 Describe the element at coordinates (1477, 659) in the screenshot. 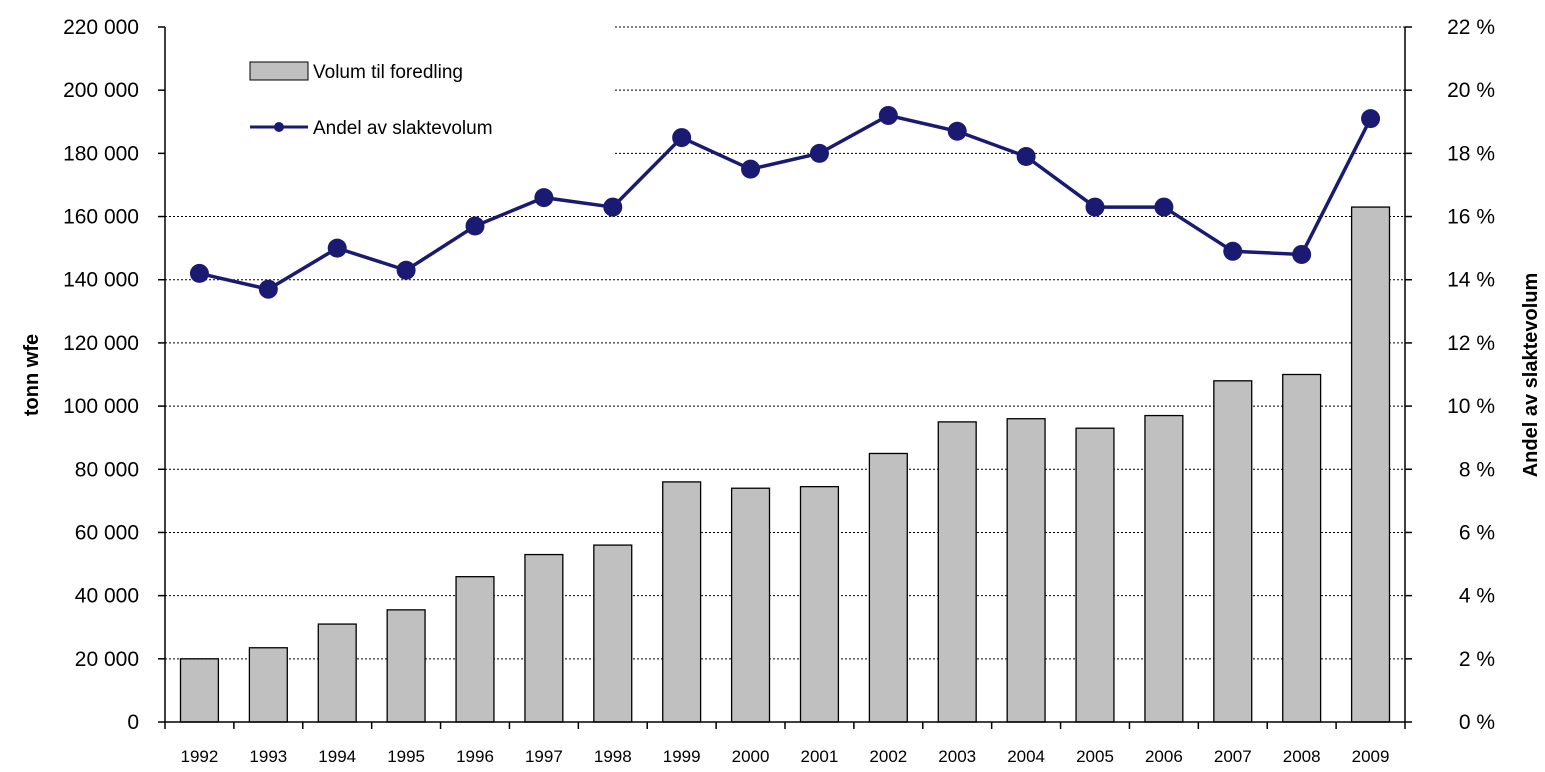

I see `y-tick-label-right: 2 %` at that location.